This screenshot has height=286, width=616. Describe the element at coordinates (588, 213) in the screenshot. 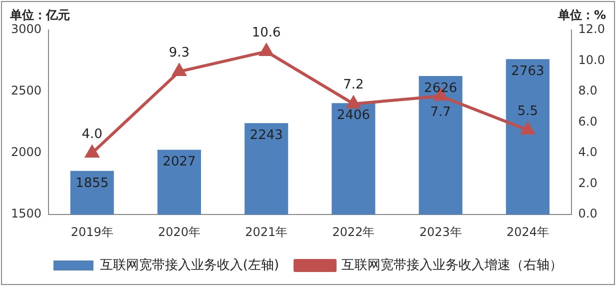

I see `y2-tick-label: 0.0` at that location.